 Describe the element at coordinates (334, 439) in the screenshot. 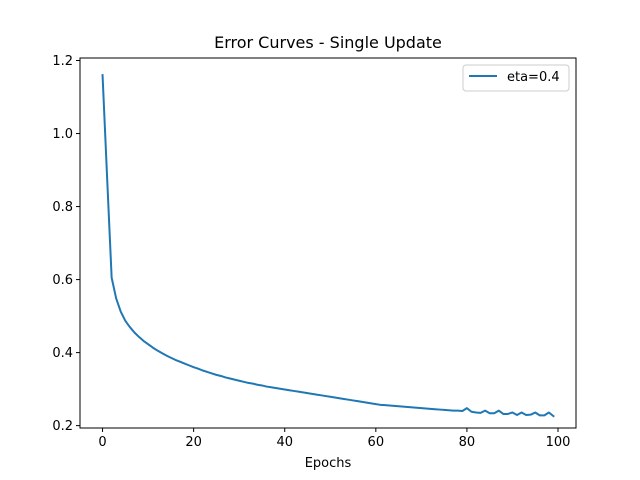

I see `x-axis-ticks: 0 20 40 60 80 100` at that location.